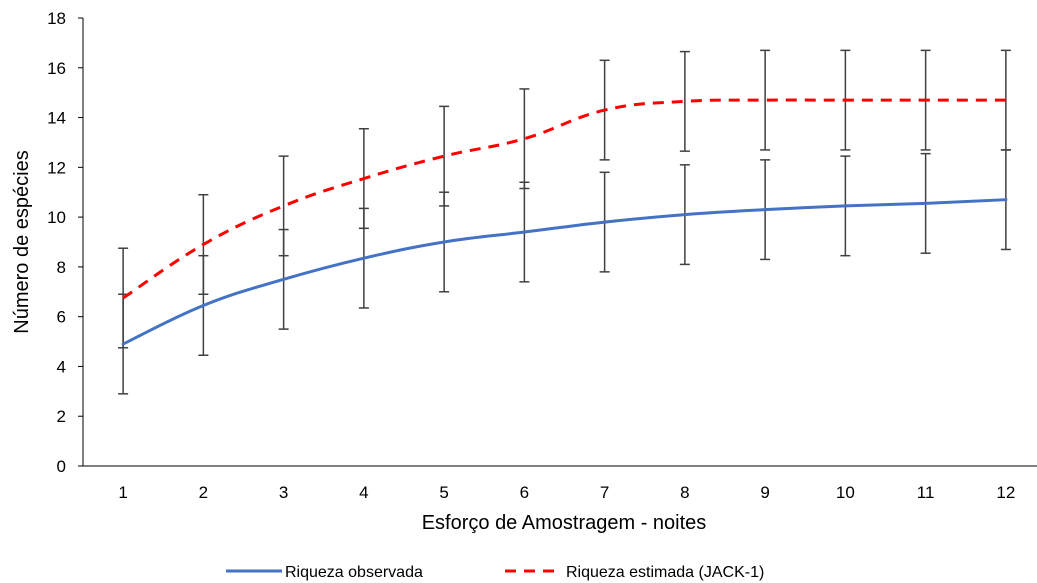  I want to click on x-tick-label: 4, so click(363, 492).